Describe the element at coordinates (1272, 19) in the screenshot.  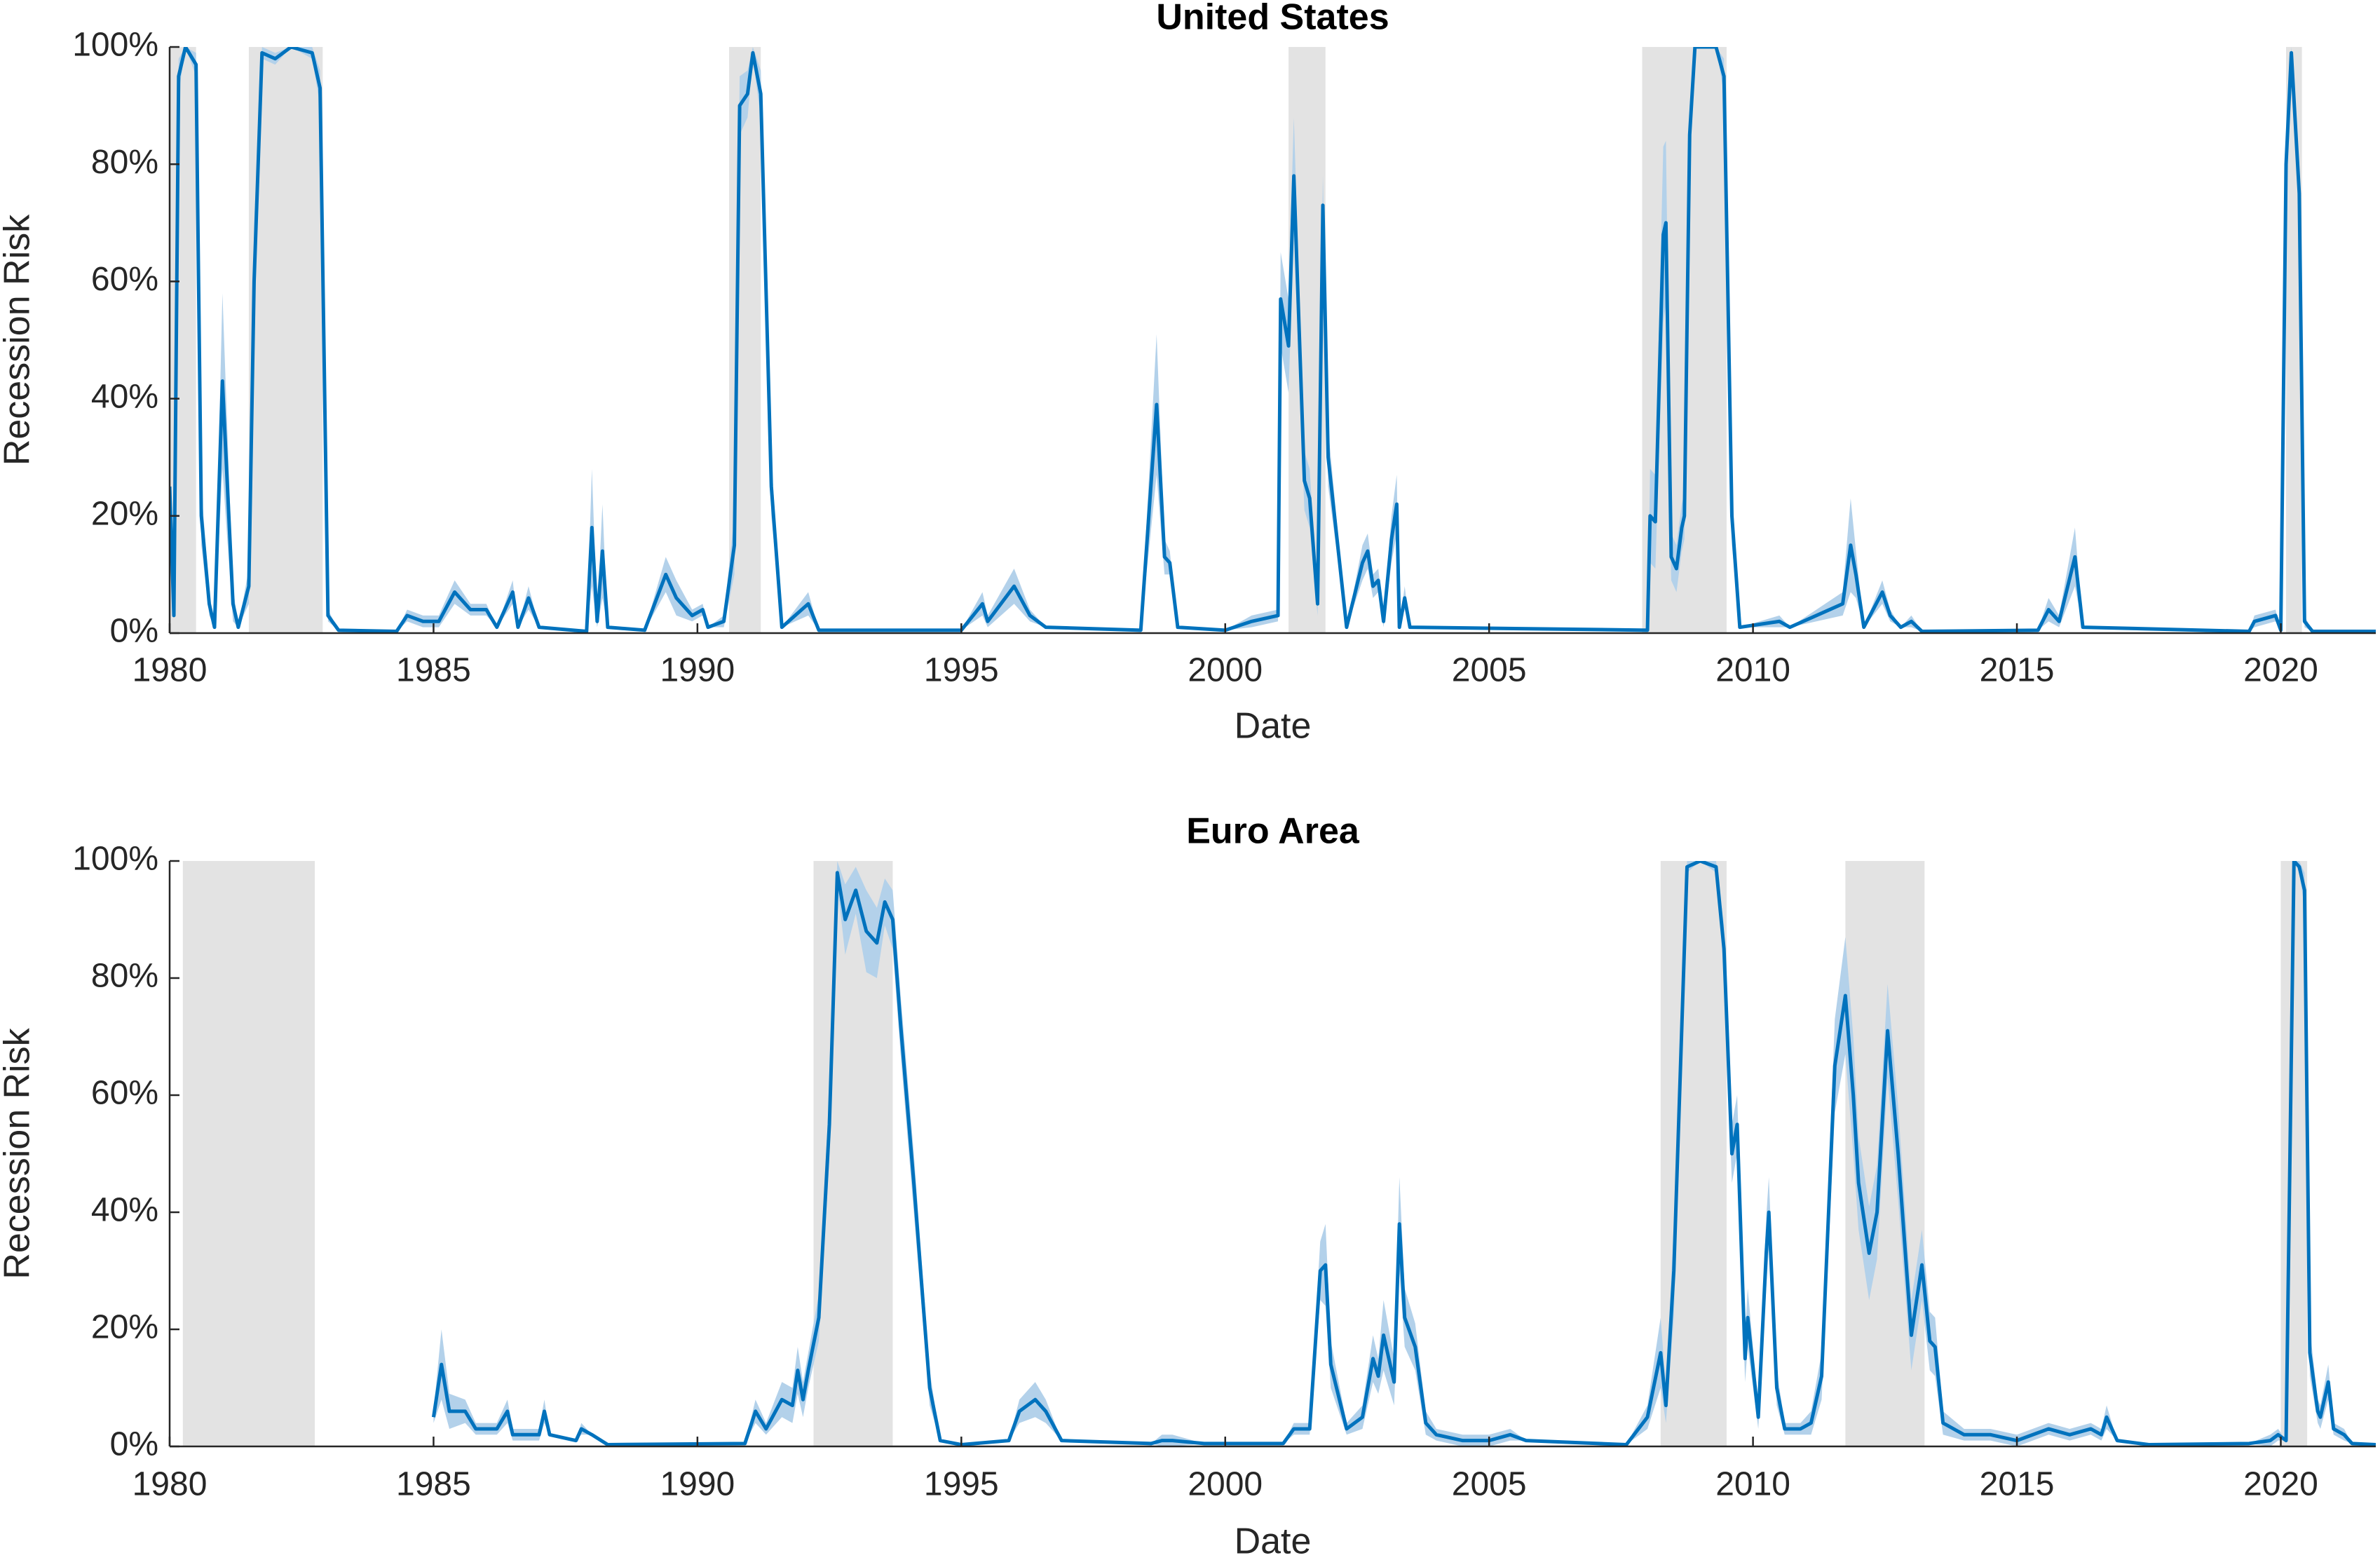
I see `chart-title: United States` at that location.